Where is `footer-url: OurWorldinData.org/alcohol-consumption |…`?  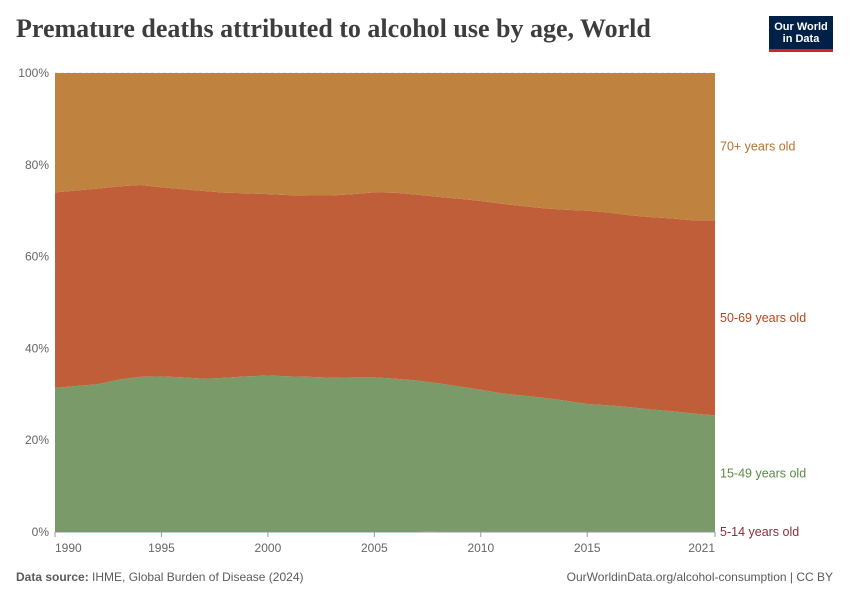 footer-url: OurWorldinData.org/alcohol-consumption |… is located at coordinates (699, 577).